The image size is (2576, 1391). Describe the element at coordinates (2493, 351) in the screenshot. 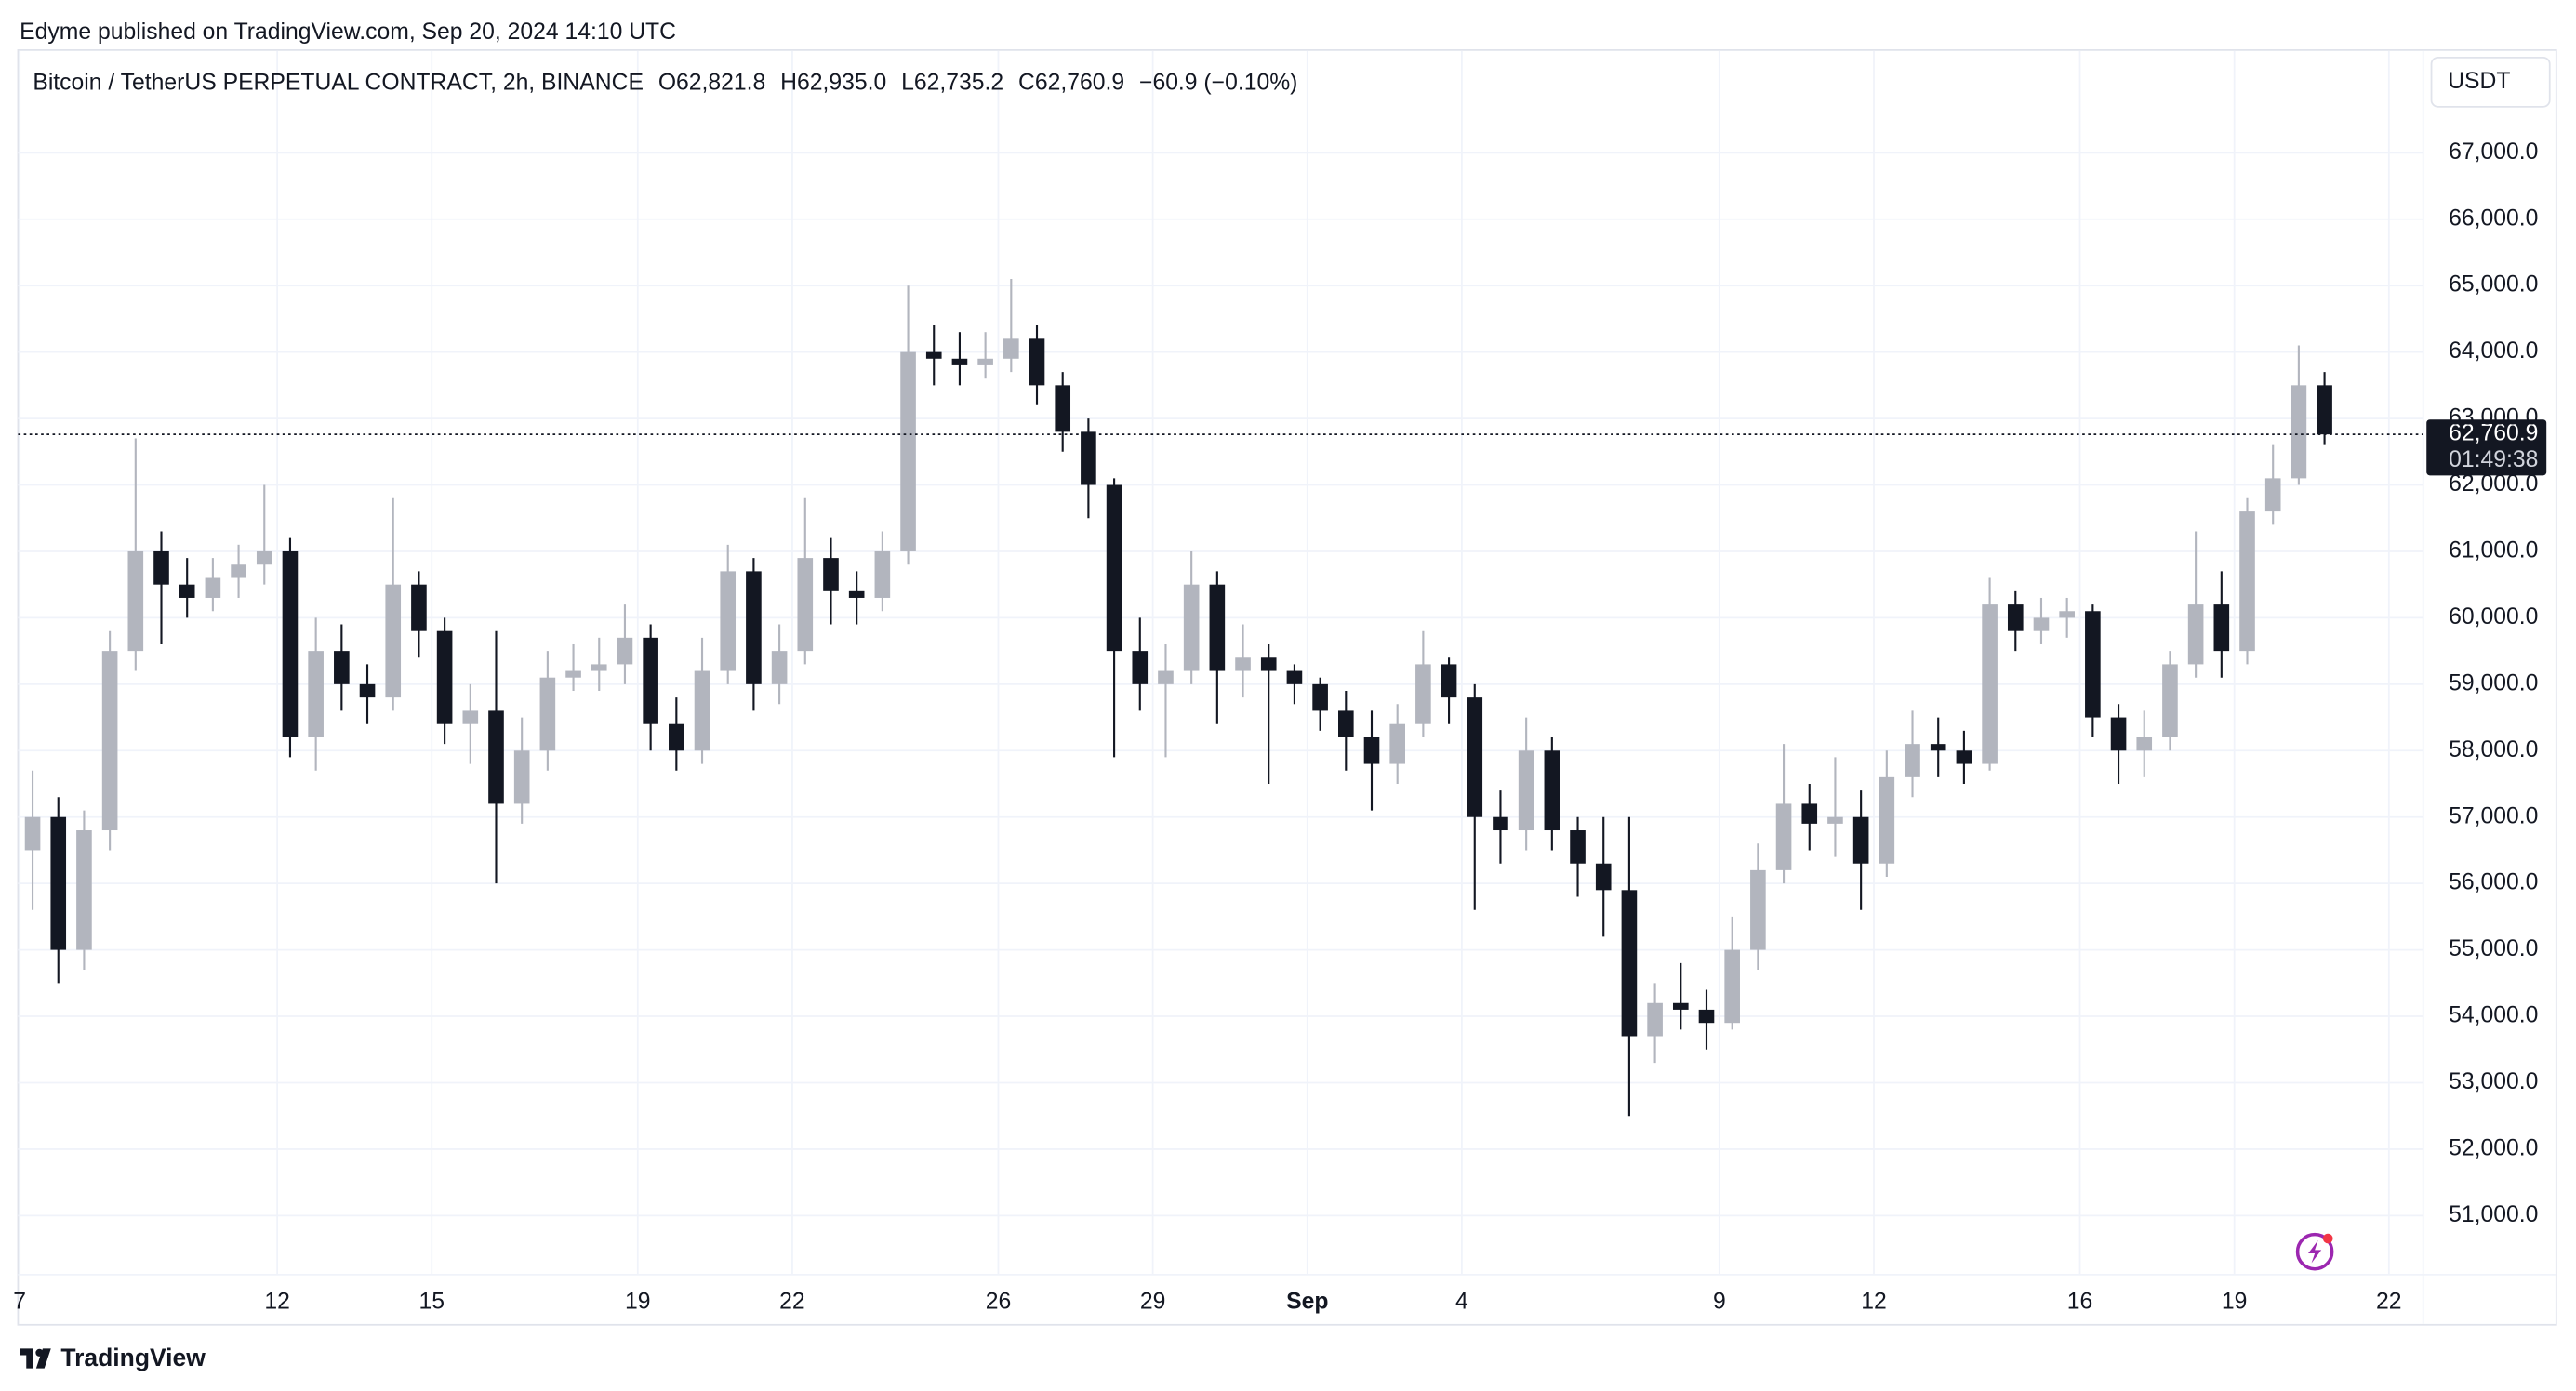

I see `y-tick-label: 64,000.0` at that location.